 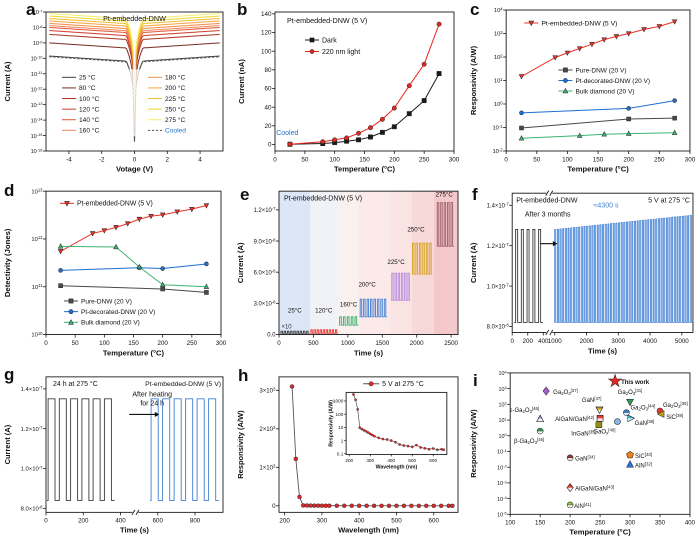 What do you see at coordinates (585, 459) in the screenshot?
I see `svg-text: GaN[34]` at bounding box center [585, 459].